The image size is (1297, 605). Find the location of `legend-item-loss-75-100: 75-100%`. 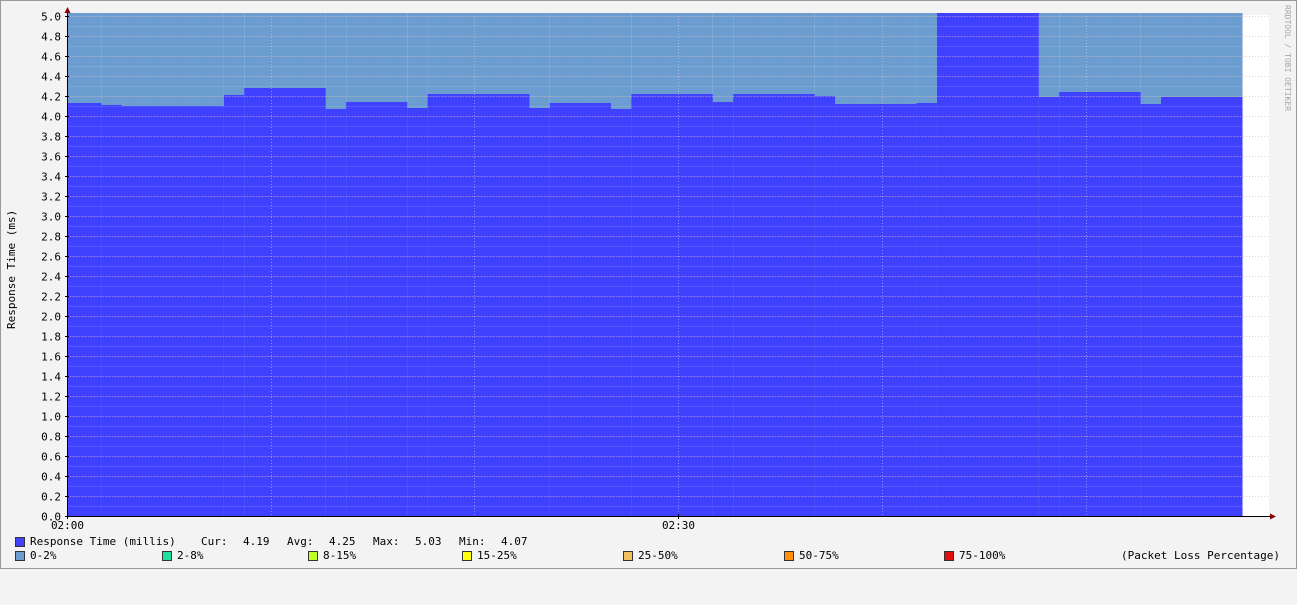

legend-item-loss-75-100: 75-100% is located at coordinates (974, 577).